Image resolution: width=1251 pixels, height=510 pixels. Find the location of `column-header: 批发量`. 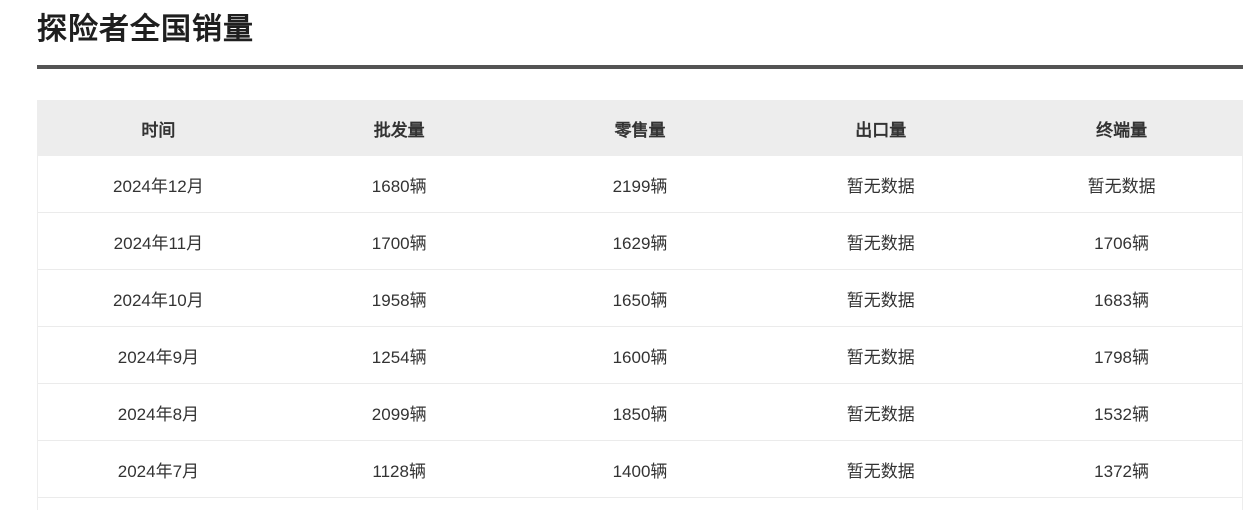

column-header: 批发量 is located at coordinates (399, 128).